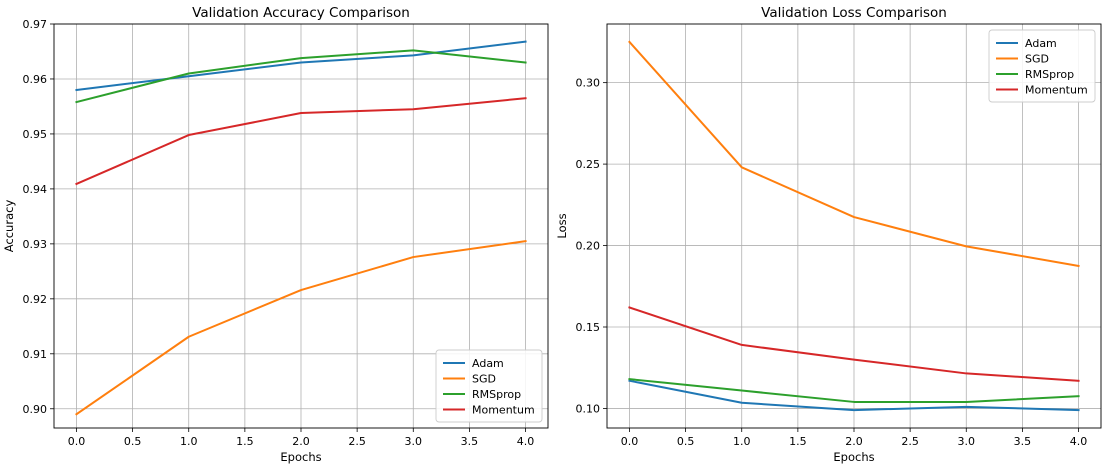  What do you see at coordinates (35, 354) in the screenshot?
I see `y-tick-label: 0.91` at bounding box center [35, 354].